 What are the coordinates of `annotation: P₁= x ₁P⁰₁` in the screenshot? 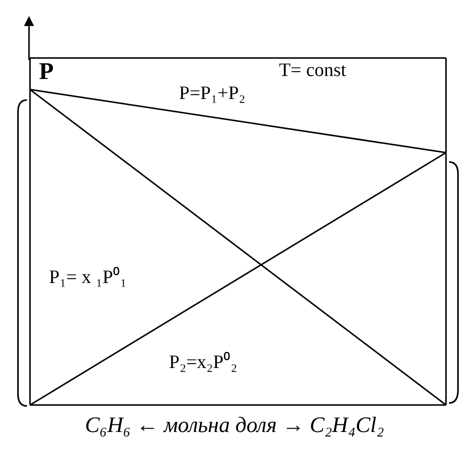 It's located at (88, 276).